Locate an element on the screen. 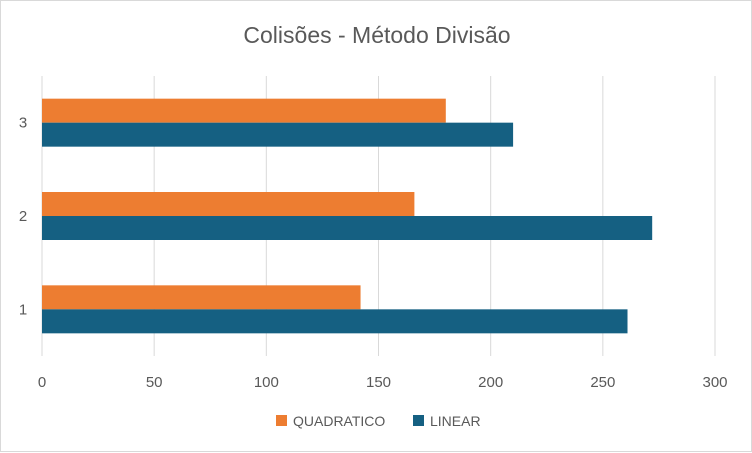 This screenshot has width=752, height=453. x-tick-label-250: 250 is located at coordinates (602, 382).